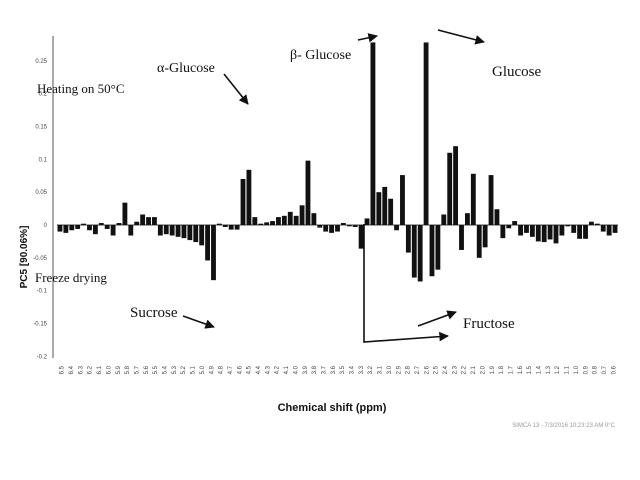 This screenshot has width=640, height=480. Describe the element at coordinates (502, 369) in the screenshot. I see `x-tick-label: 1.8` at that location.